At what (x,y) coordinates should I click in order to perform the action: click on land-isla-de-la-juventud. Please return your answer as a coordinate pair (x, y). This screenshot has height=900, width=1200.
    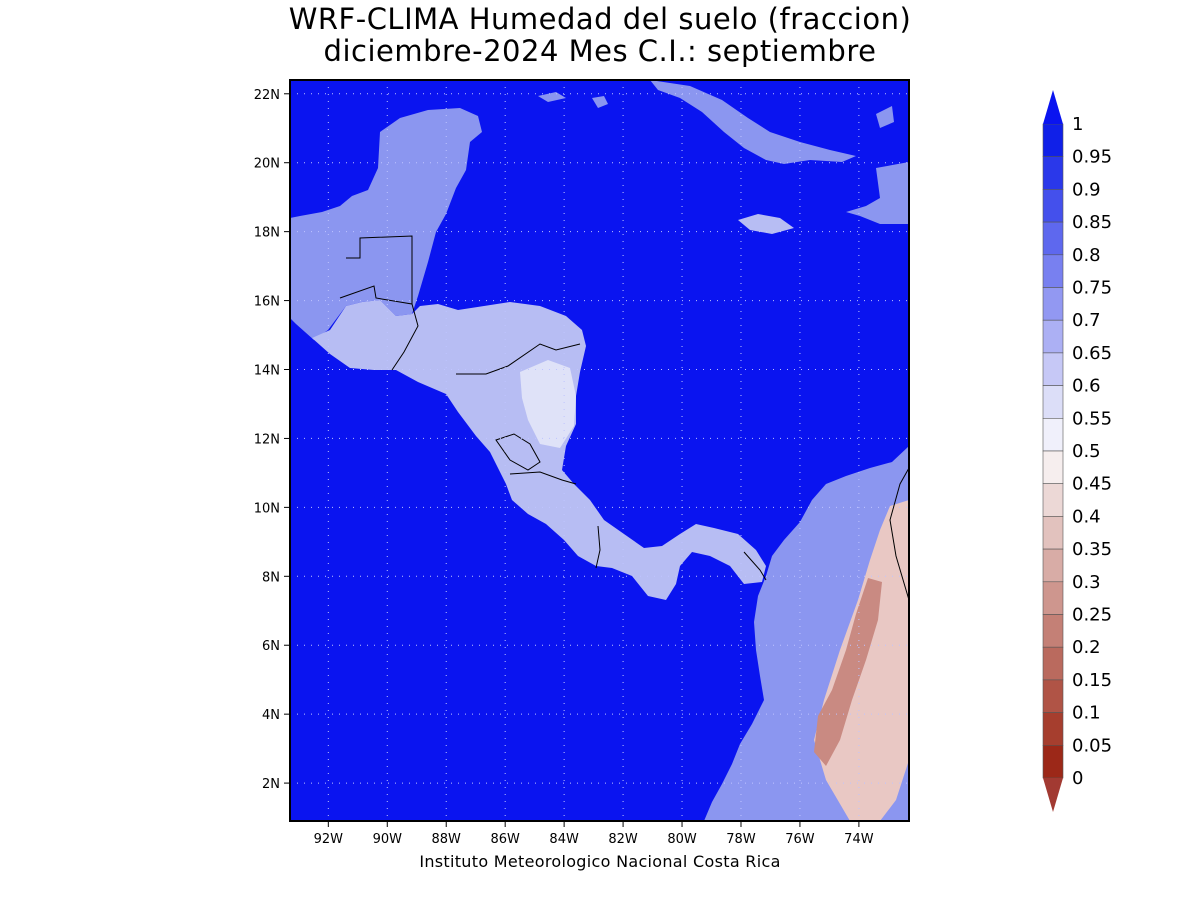
    Looking at the image, I should click on (600, 102).